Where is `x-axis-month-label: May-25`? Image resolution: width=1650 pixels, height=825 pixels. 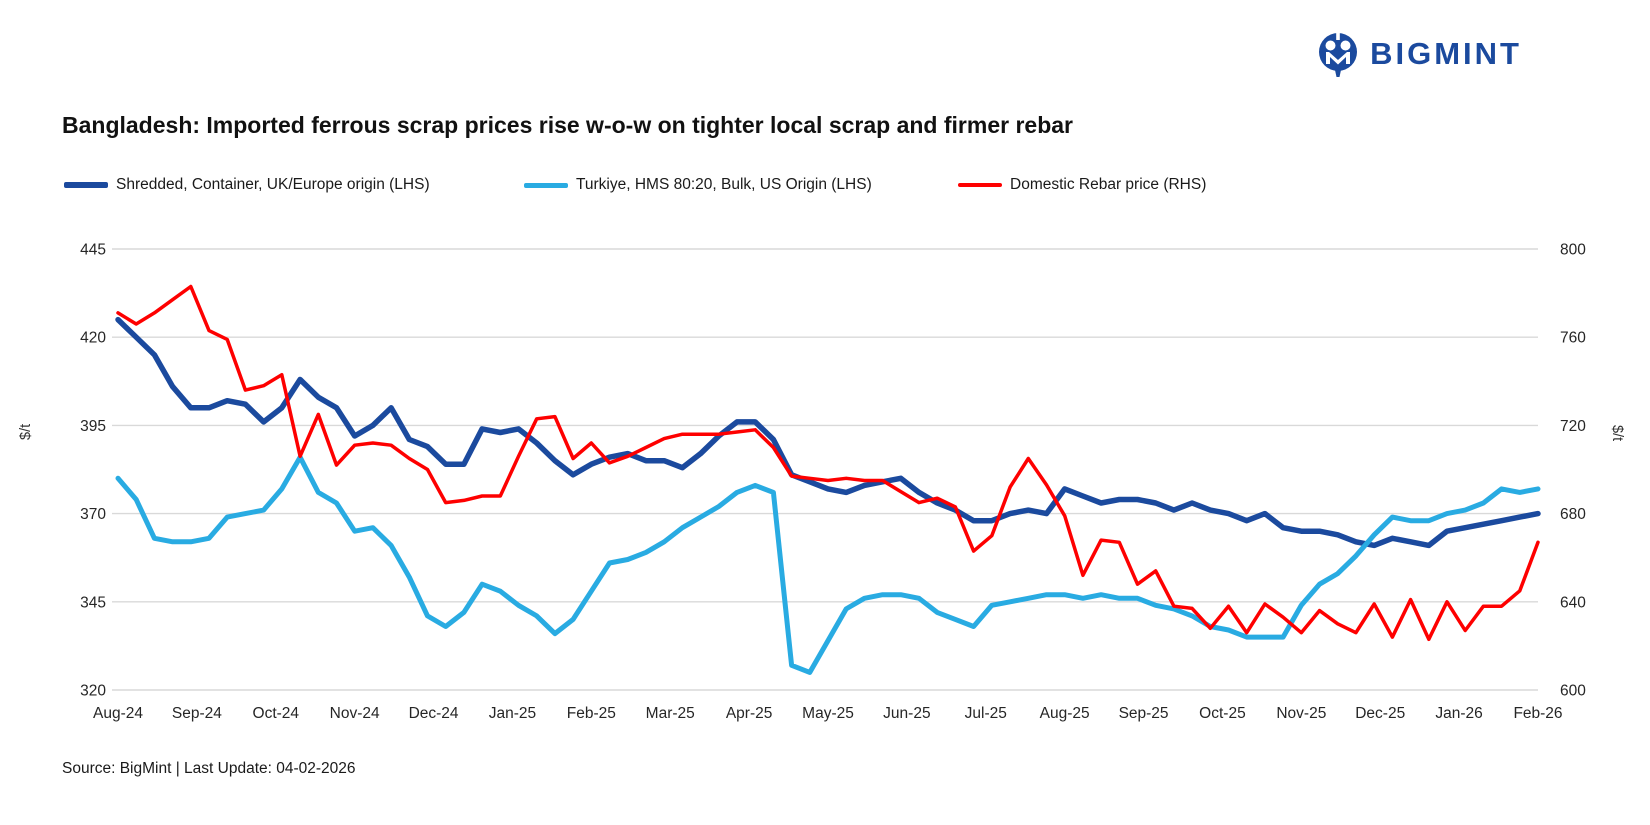 x-axis-month-label: May-25 is located at coordinates (828, 713).